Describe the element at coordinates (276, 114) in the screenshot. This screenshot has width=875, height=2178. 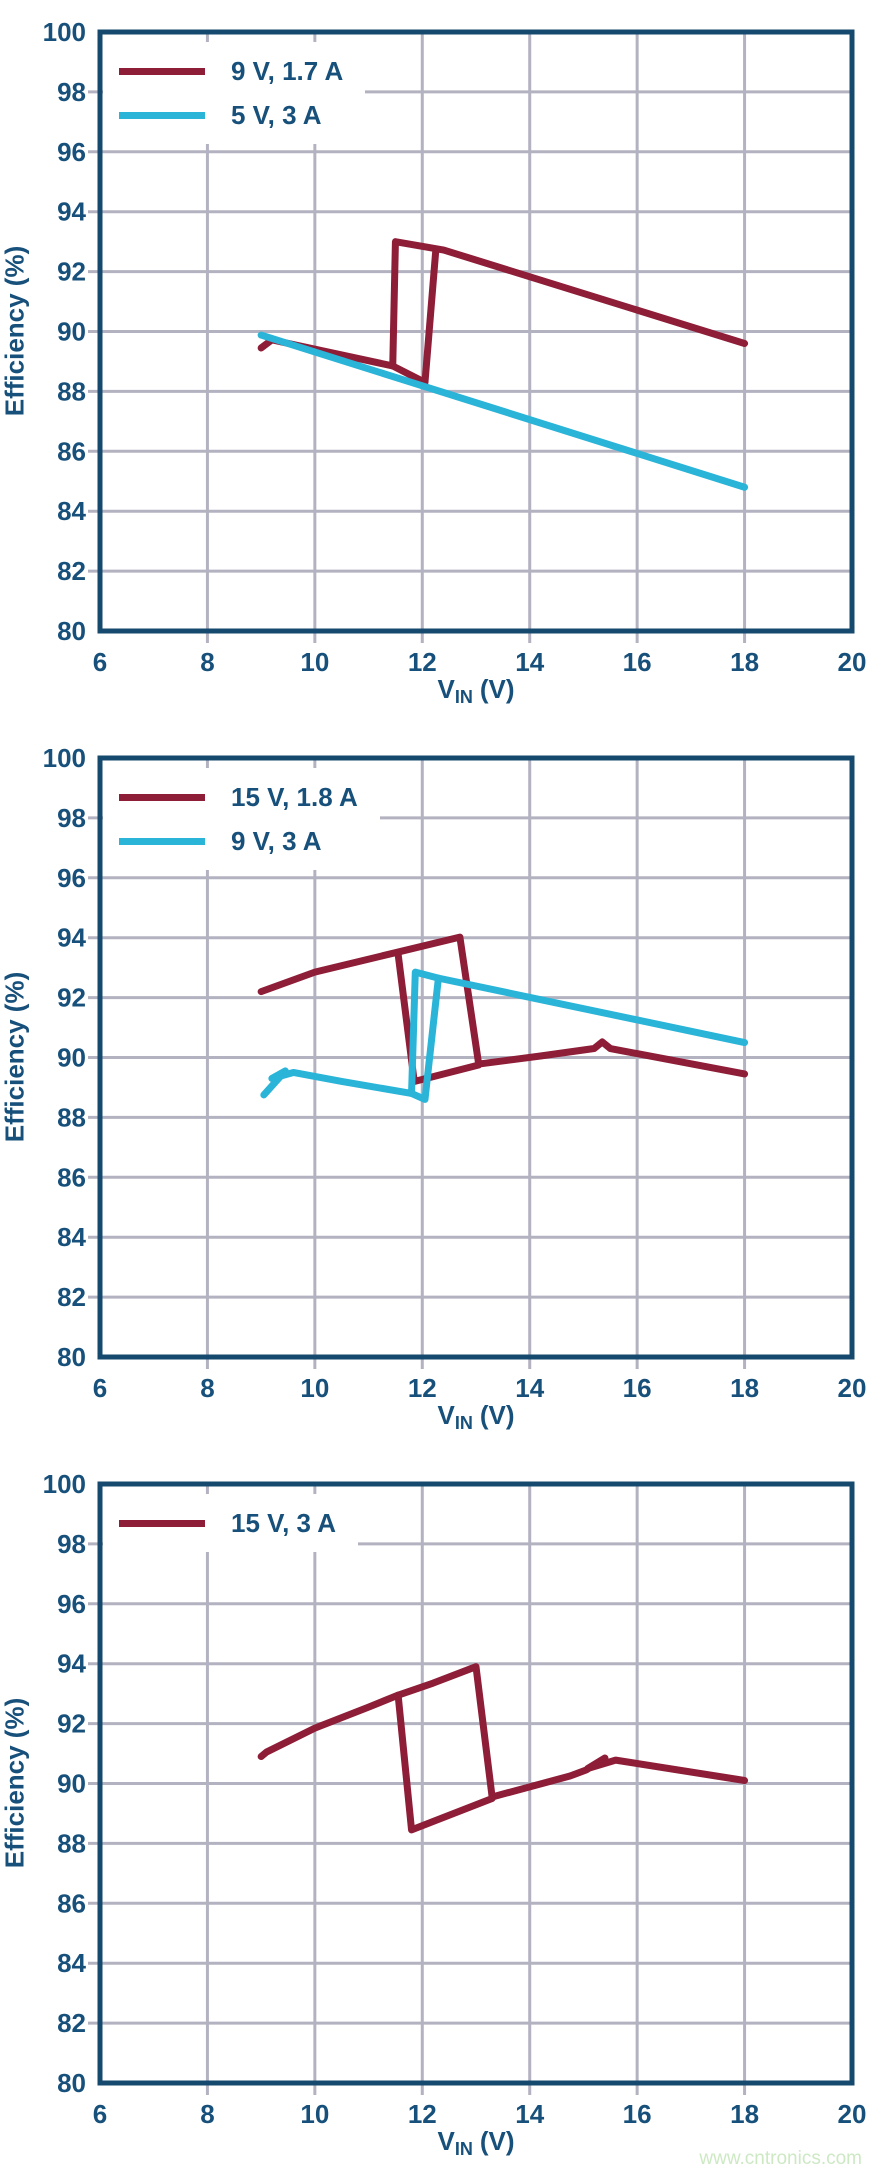
I see `legend-label: 5 V, 3 A` at that location.